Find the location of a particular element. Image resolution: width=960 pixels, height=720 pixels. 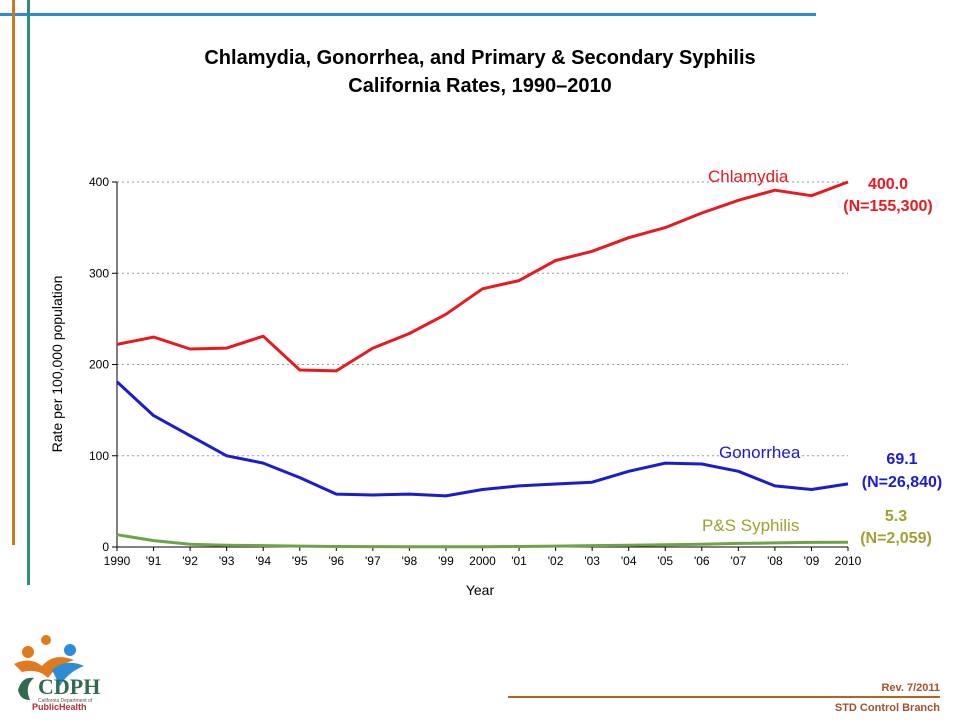

x-tick-label: '99 is located at coordinates (446, 561).